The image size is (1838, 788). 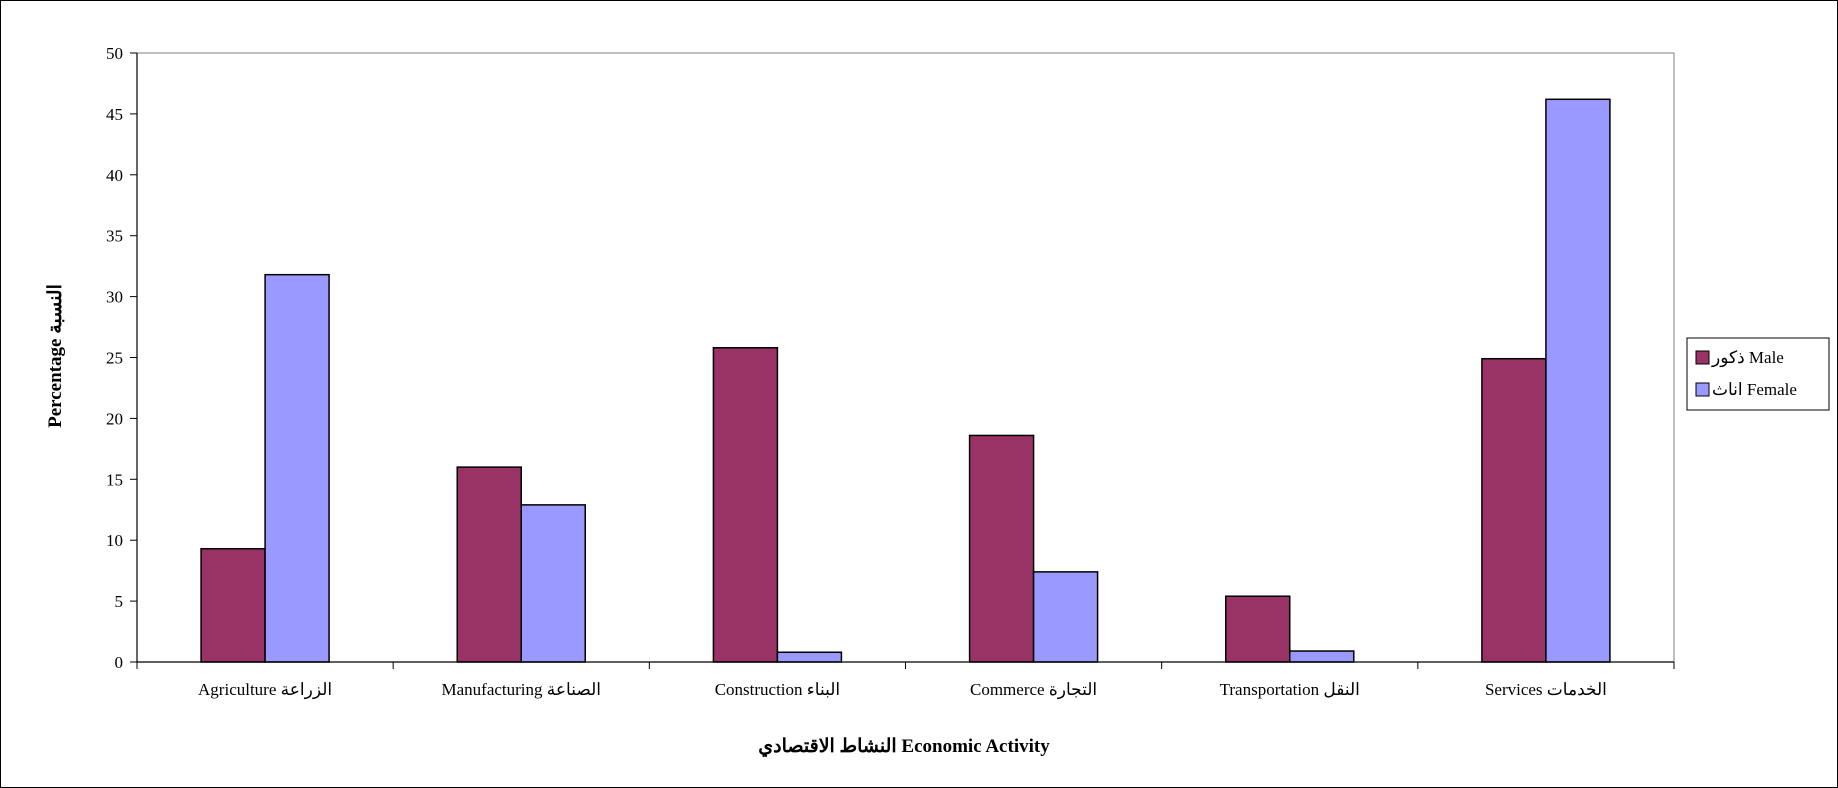 What do you see at coordinates (114, 540) in the screenshot?
I see `y-tick-label: 10` at bounding box center [114, 540].